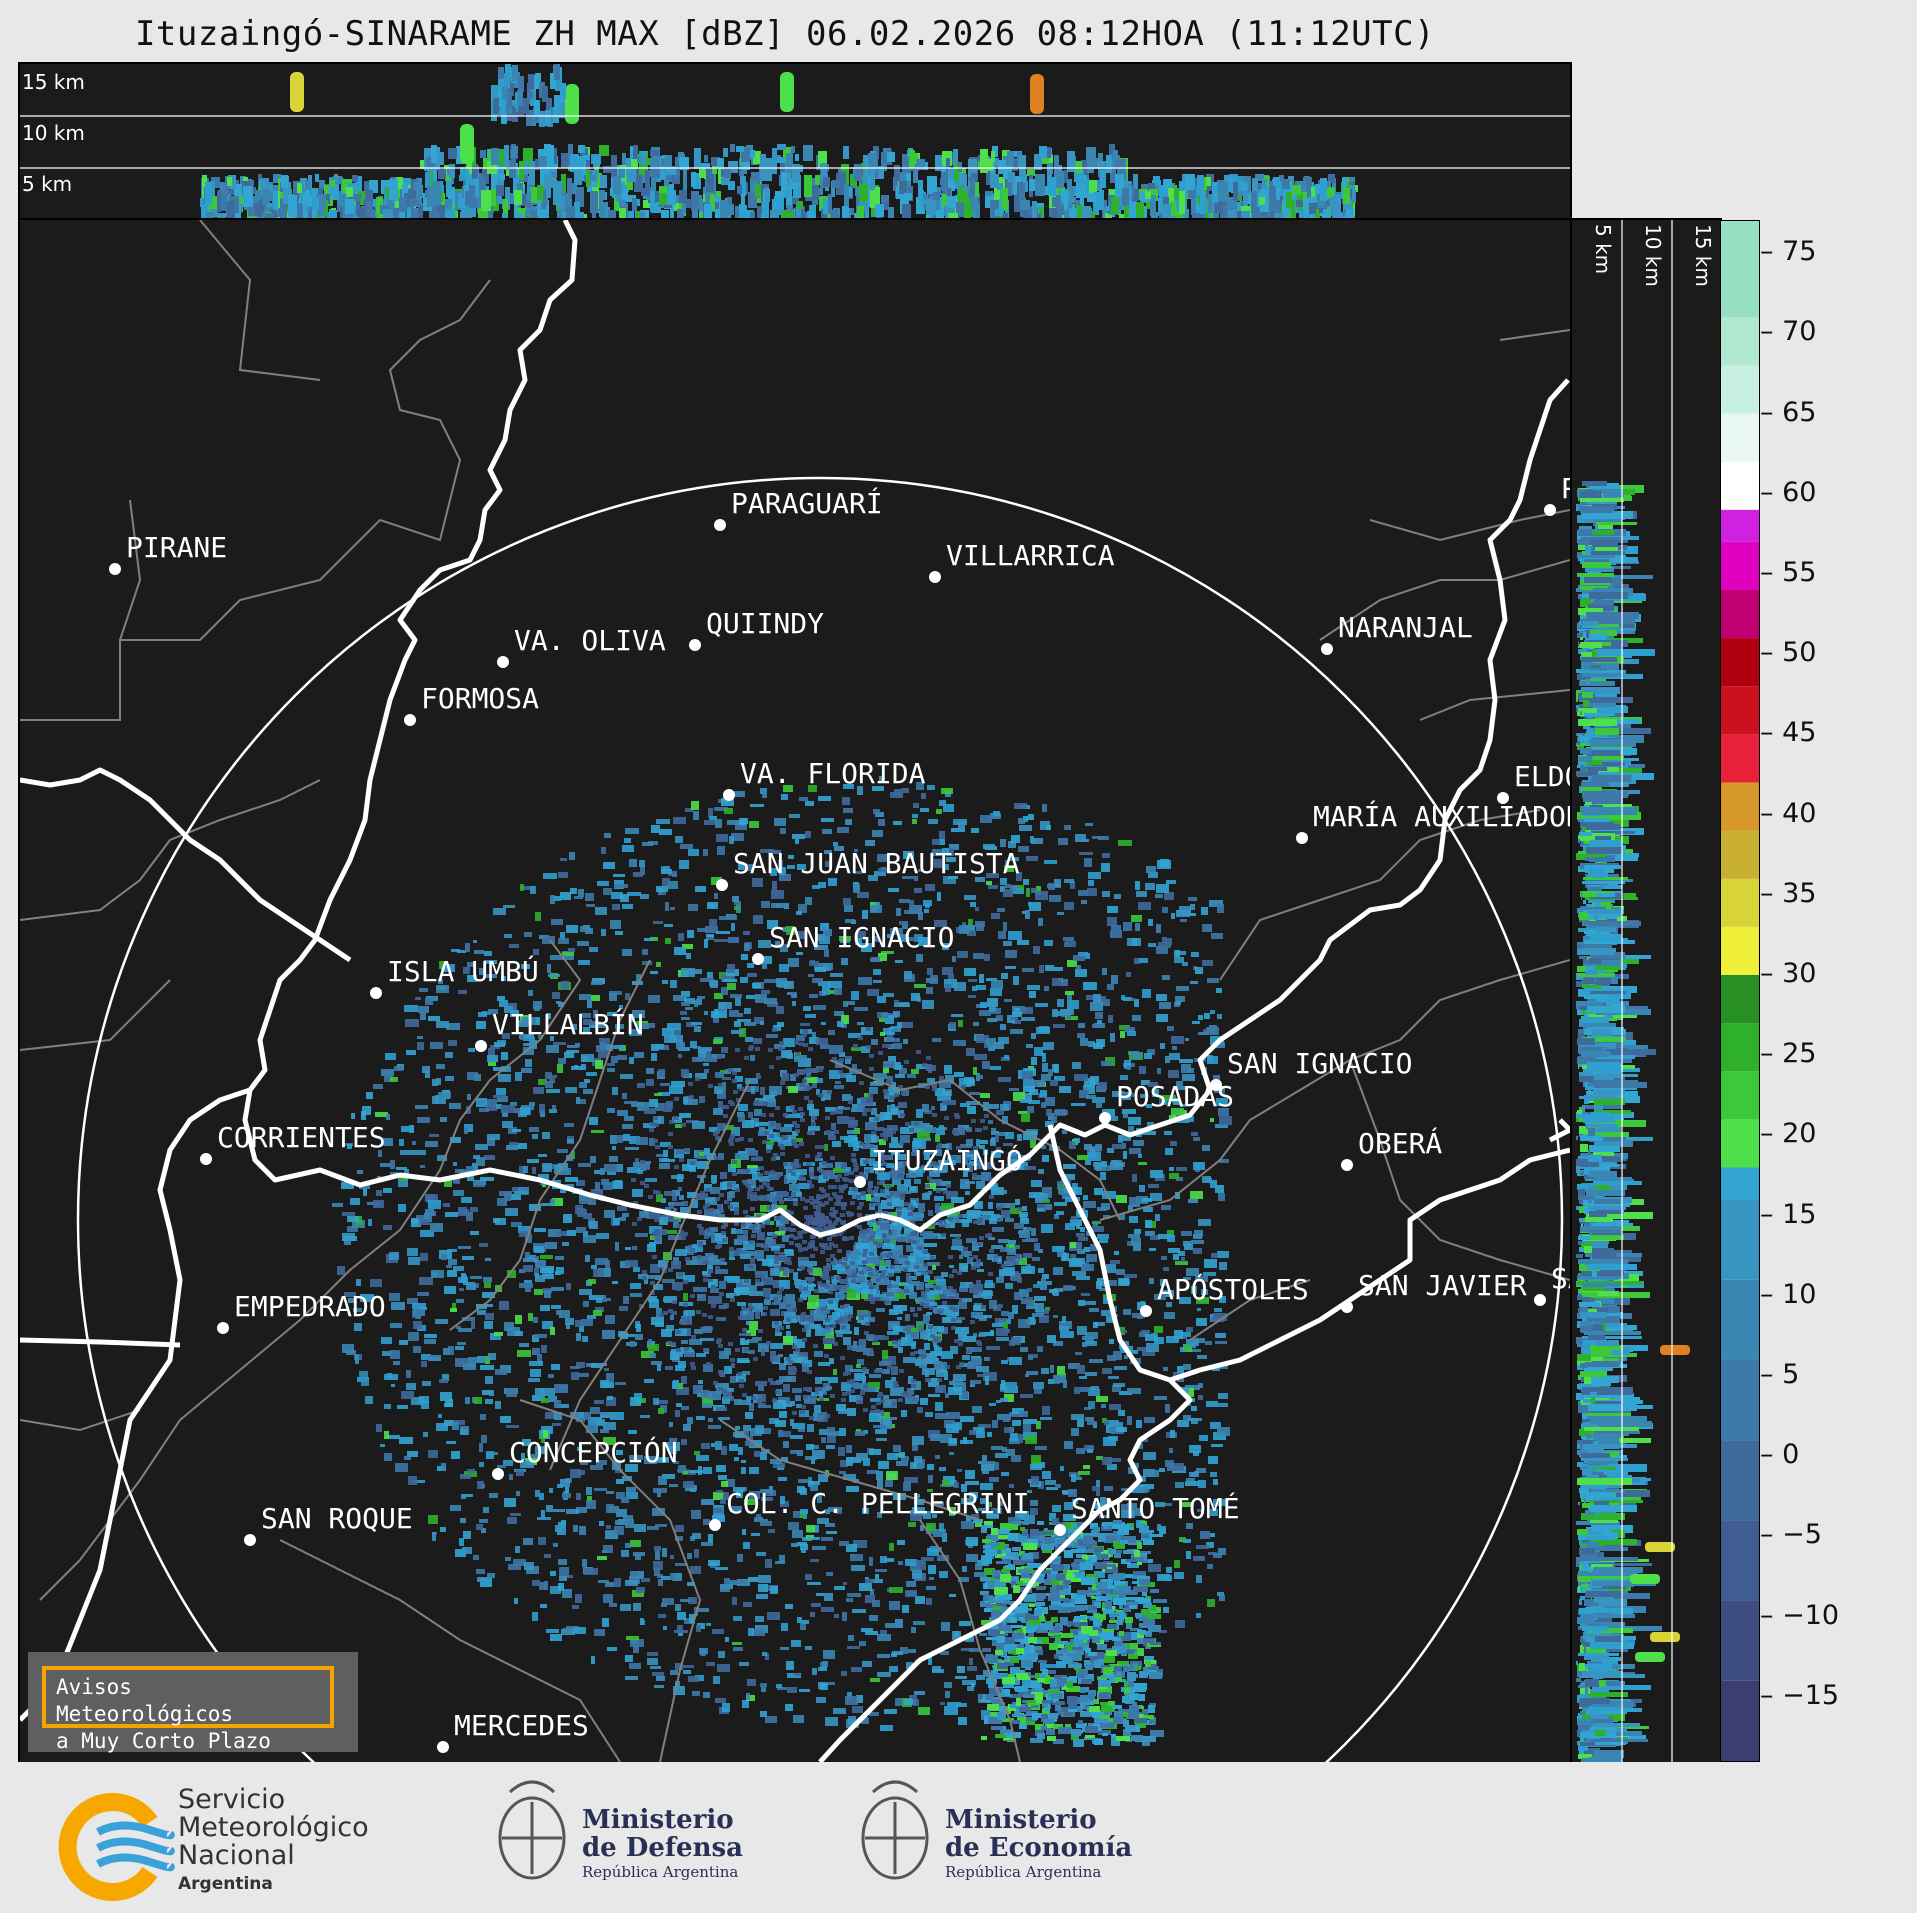 The height and width of the screenshot is (1913, 1917). Describe the element at coordinates (463, 971) in the screenshot. I see `city-label: ISLA UMBÚ` at that location.